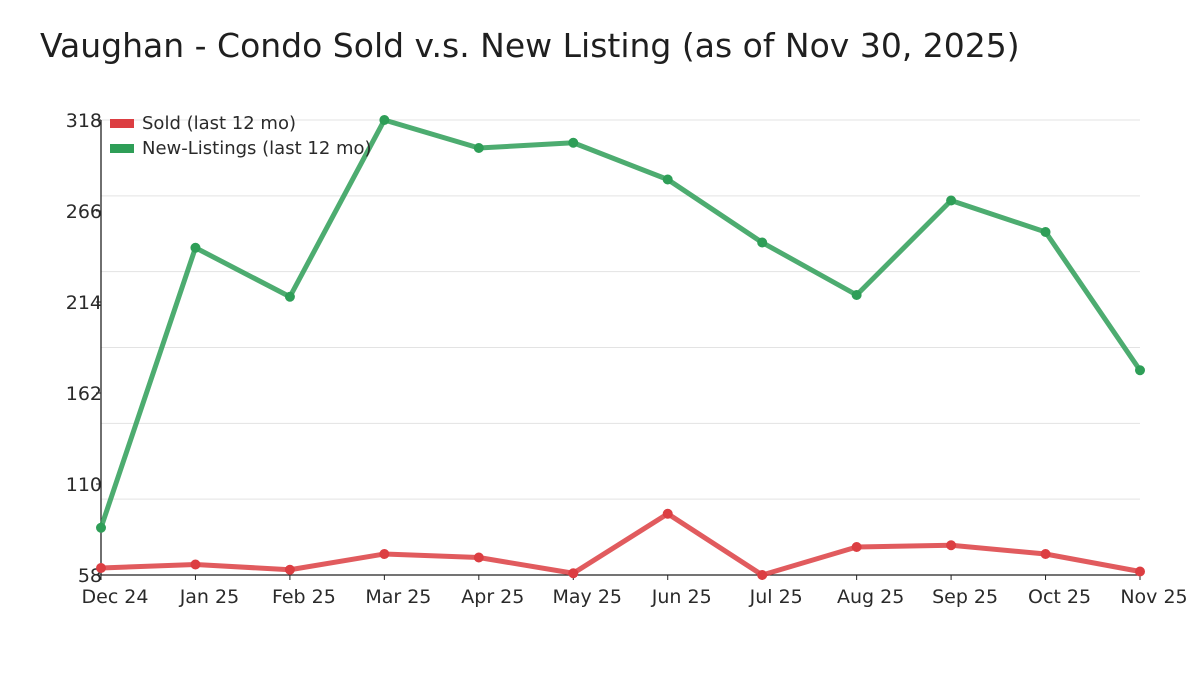 The image size is (1200, 675). What do you see at coordinates (681, 597) in the screenshot?
I see `x-tick-label: Jun 25` at bounding box center [681, 597].